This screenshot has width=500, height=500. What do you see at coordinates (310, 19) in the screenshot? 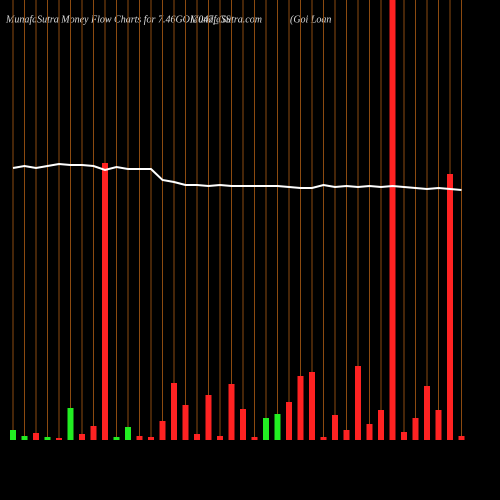
I see `chart-note: (Goi Loan` at bounding box center [310, 19].